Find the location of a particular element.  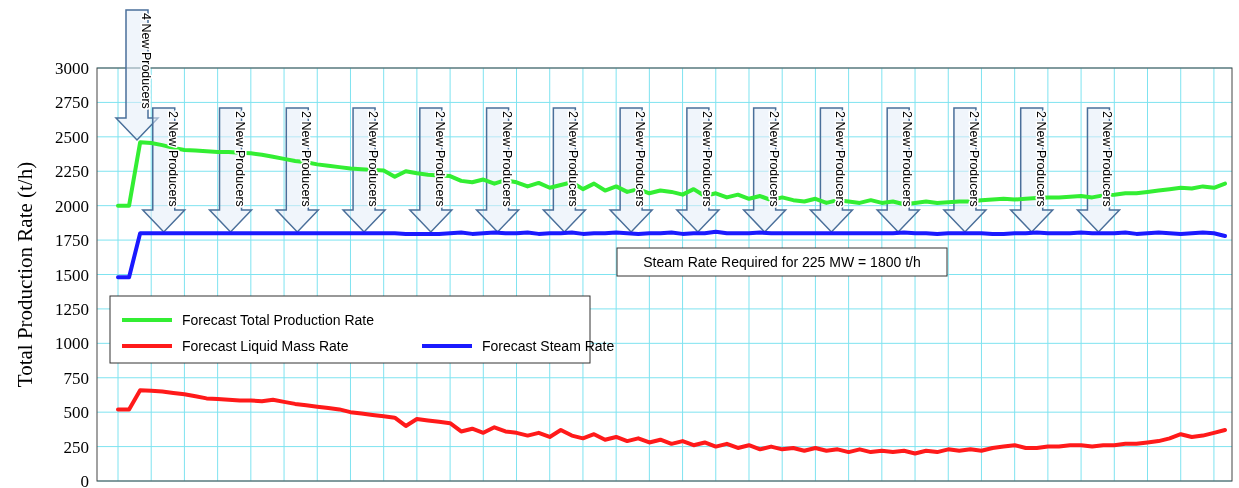

legend-label: Forecast Liquid Mass Rate is located at coordinates (265, 346).